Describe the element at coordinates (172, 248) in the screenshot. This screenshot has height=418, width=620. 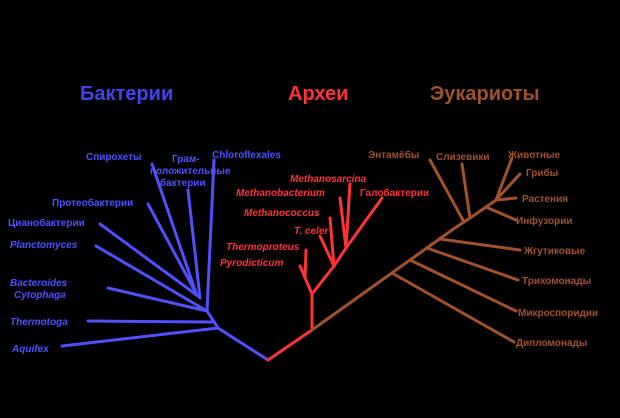
I see `branch-proteobacteria` at that location.